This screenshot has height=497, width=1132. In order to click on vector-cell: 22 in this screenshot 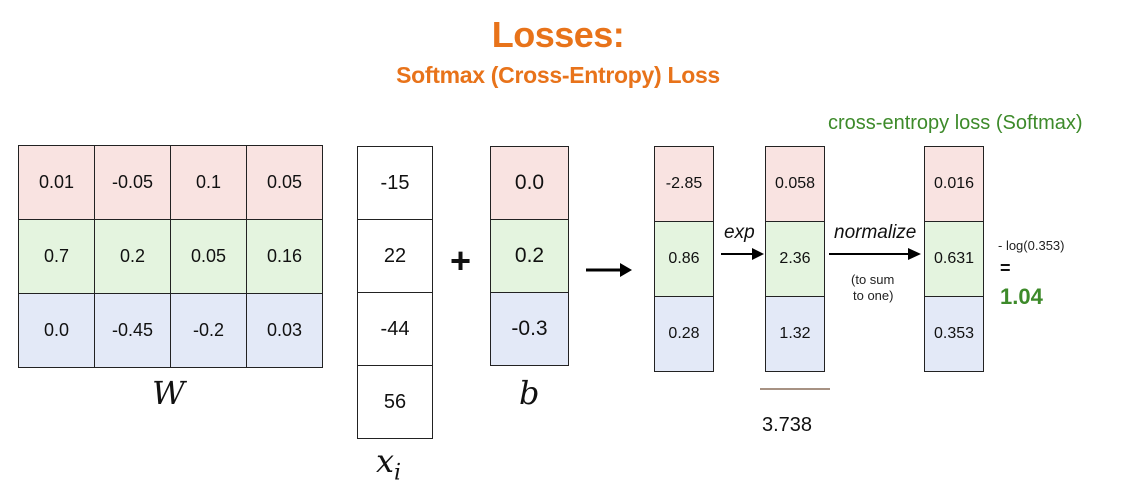, I will do `click(395, 256)`.